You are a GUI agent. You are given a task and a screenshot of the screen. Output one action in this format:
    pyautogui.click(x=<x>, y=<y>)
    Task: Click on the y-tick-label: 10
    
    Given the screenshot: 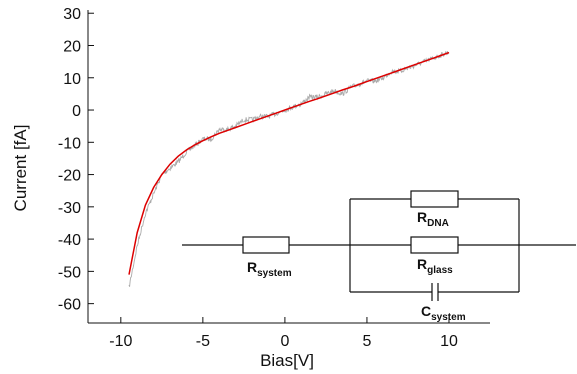 What is the action you would take?
    pyautogui.click(x=72, y=79)
    